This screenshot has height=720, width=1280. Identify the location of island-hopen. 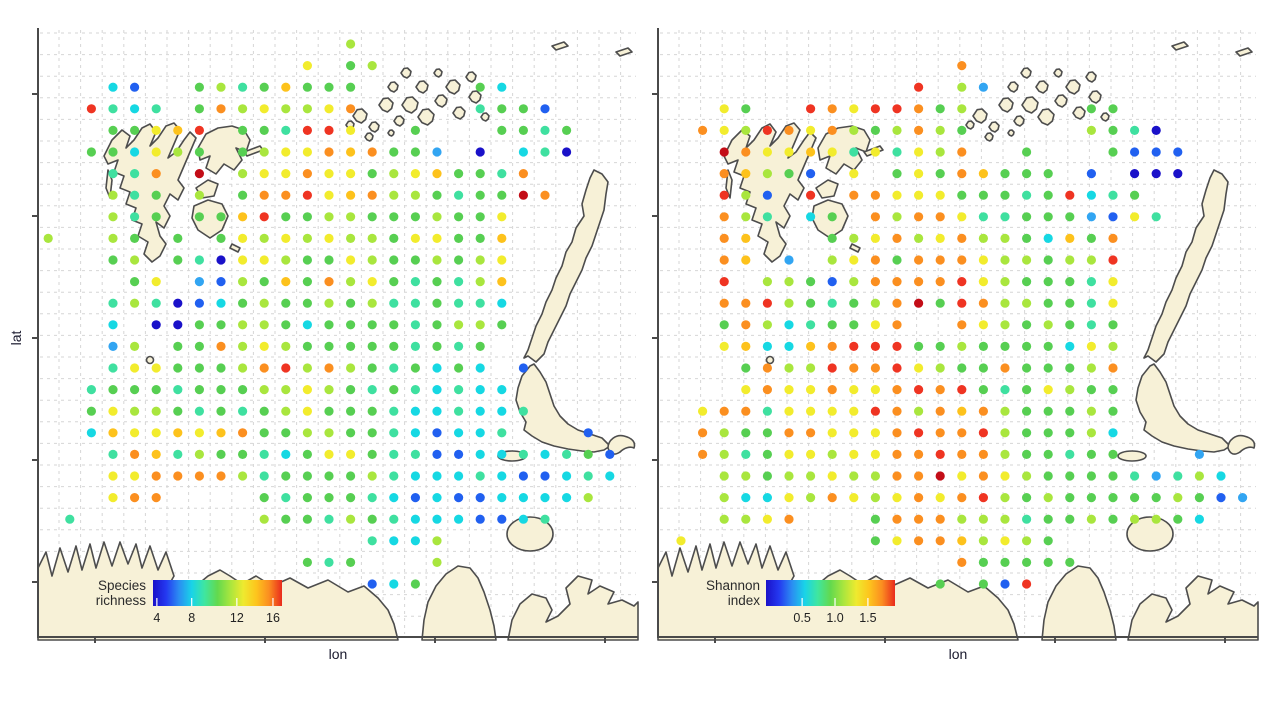
(855, 248).